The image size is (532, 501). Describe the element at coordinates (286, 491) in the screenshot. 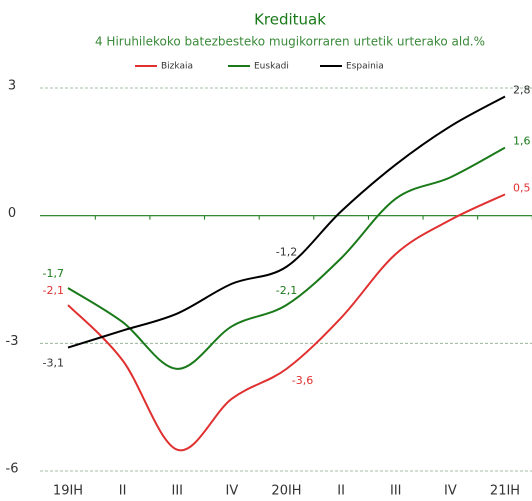

I see `x-tick-label: 20IH` at that location.